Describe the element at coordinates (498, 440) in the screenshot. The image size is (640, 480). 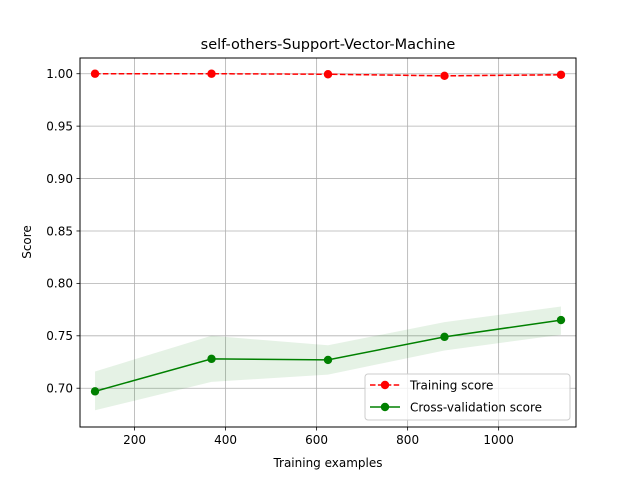
I see `x-tick-label: 1000` at that location.